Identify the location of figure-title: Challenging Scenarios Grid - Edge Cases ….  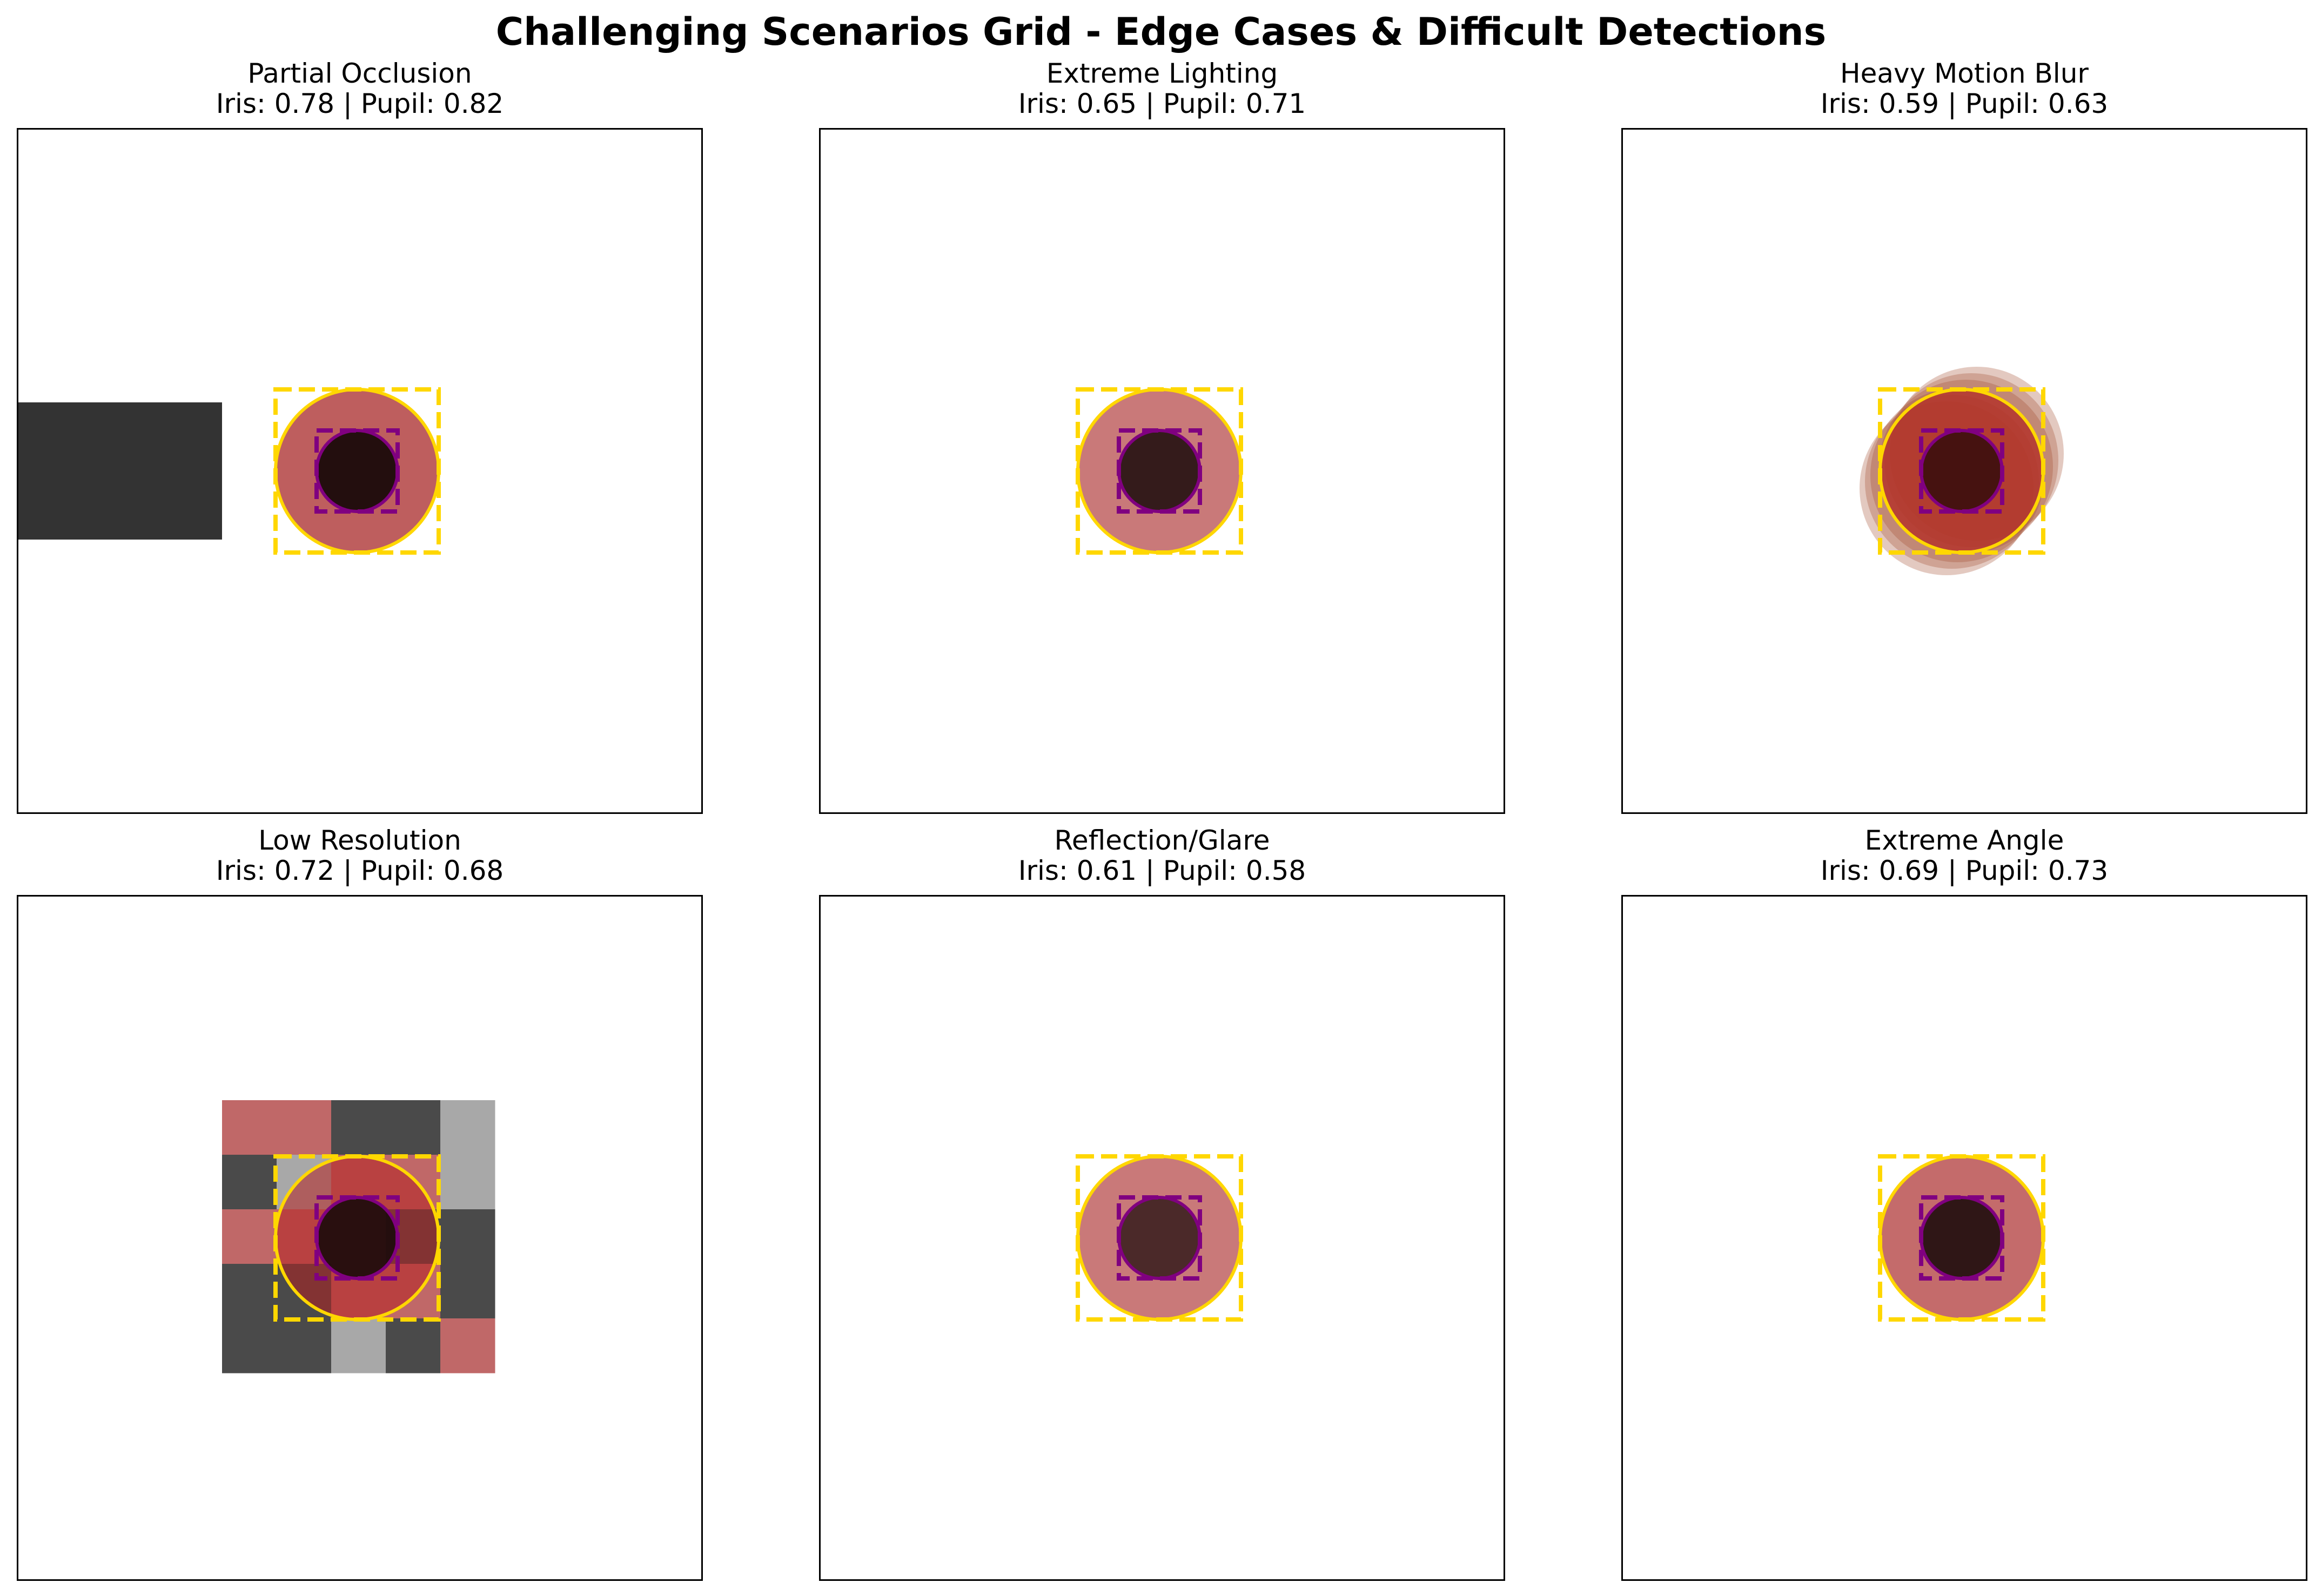
(1161, 32).